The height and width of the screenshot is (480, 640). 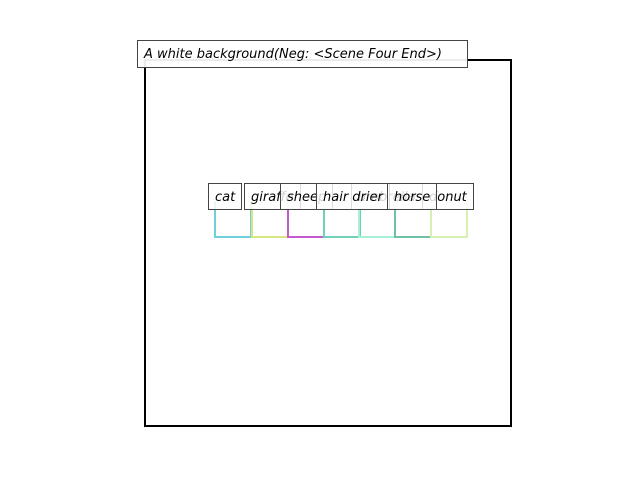 I want to click on label-horse: horse, so click(x=412, y=196).